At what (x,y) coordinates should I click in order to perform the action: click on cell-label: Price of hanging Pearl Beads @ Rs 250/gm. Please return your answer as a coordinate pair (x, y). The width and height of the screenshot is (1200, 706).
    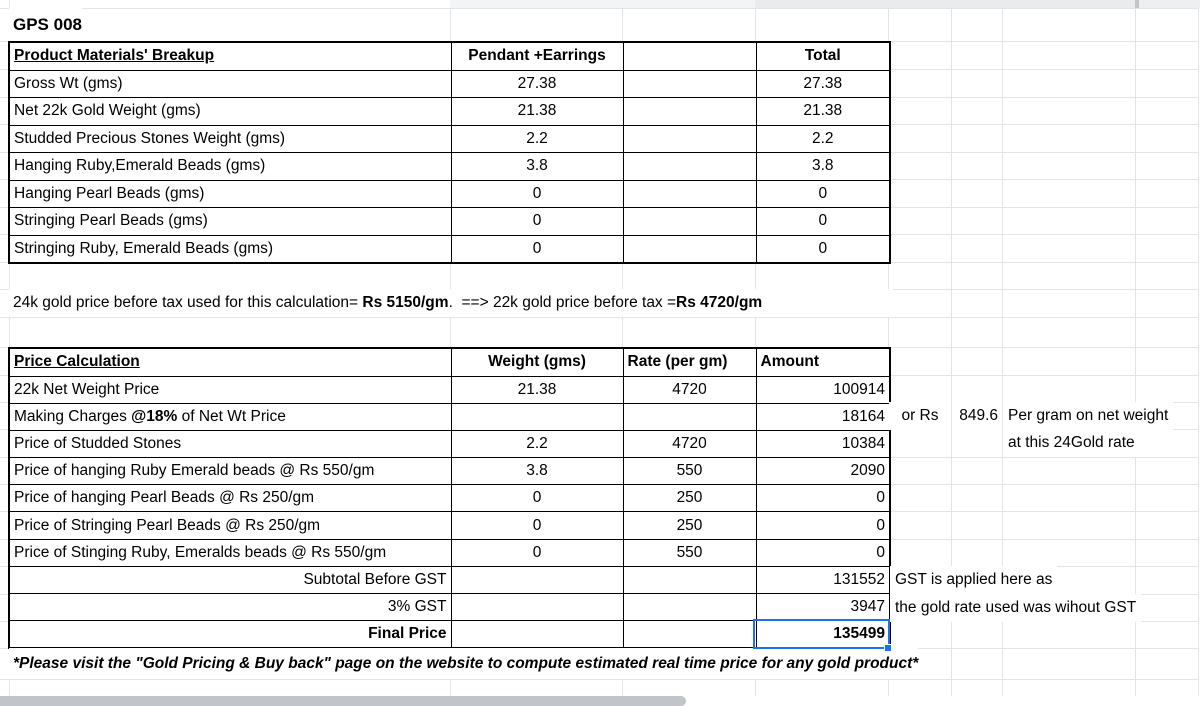
    Looking at the image, I should click on (230, 498).